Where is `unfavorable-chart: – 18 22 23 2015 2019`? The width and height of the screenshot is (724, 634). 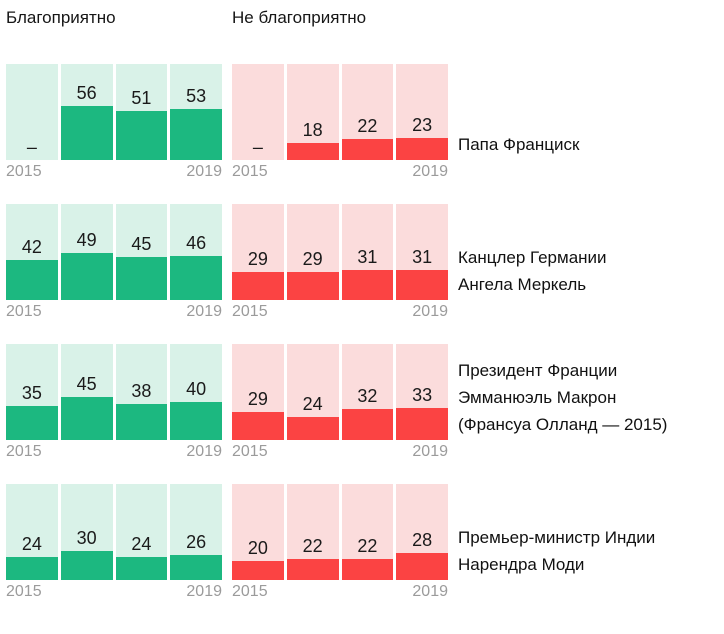 unfavorable-chart: – 18 22 23 2015 2019 is located at coordinates (340, 122).